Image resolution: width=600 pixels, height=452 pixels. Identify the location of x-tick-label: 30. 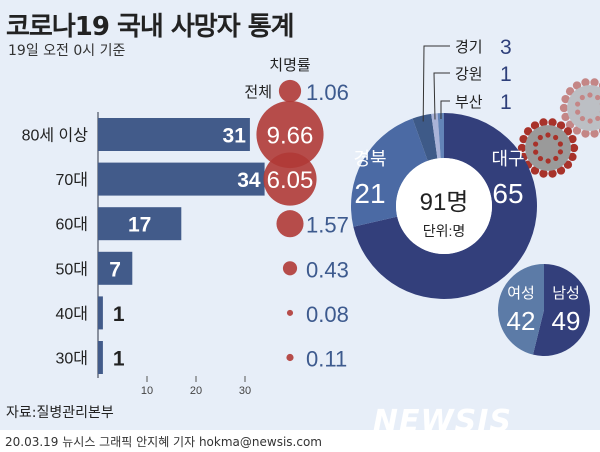
(245, 391).